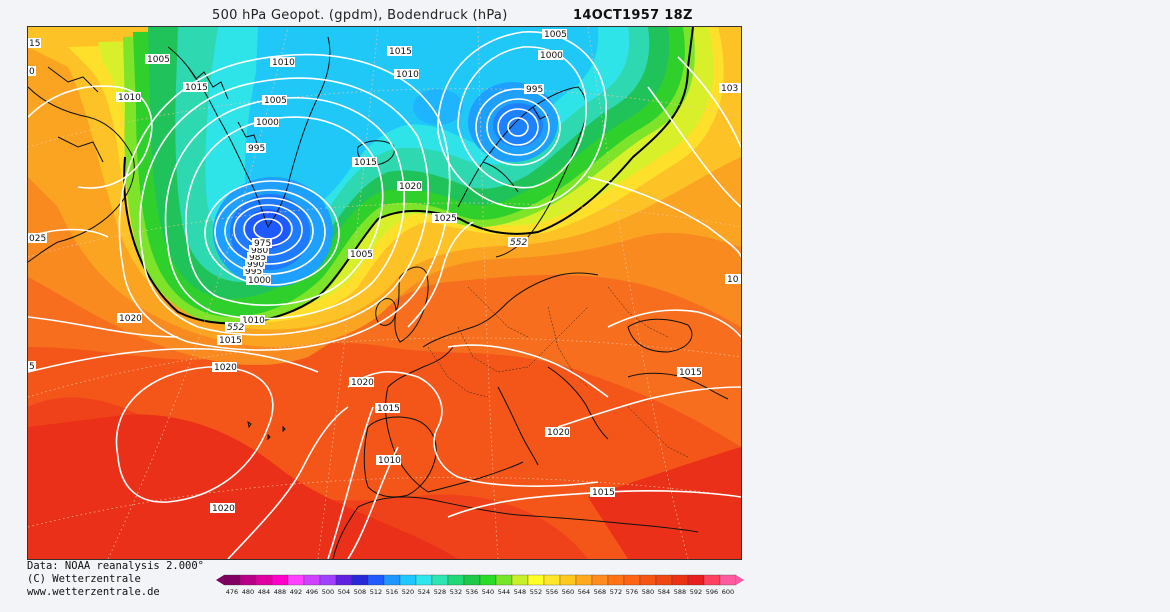 The width and height of the screenshot is (1170, 612). I want to click on colorbar-tick-label: 584, so click(664, 592).